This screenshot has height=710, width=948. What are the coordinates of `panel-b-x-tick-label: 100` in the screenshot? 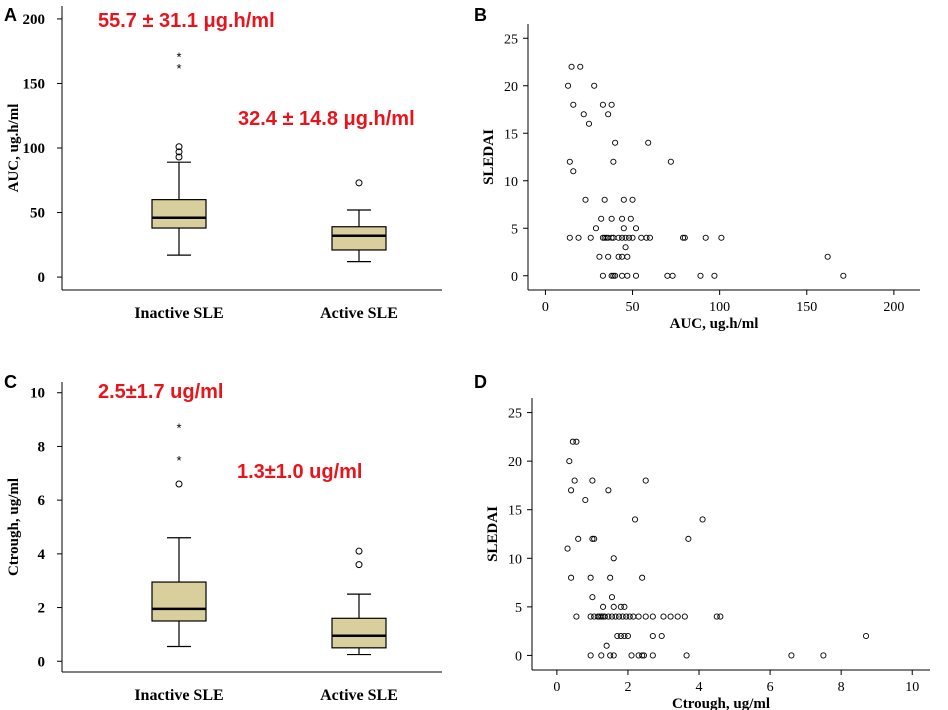 It's located at (719, 307).